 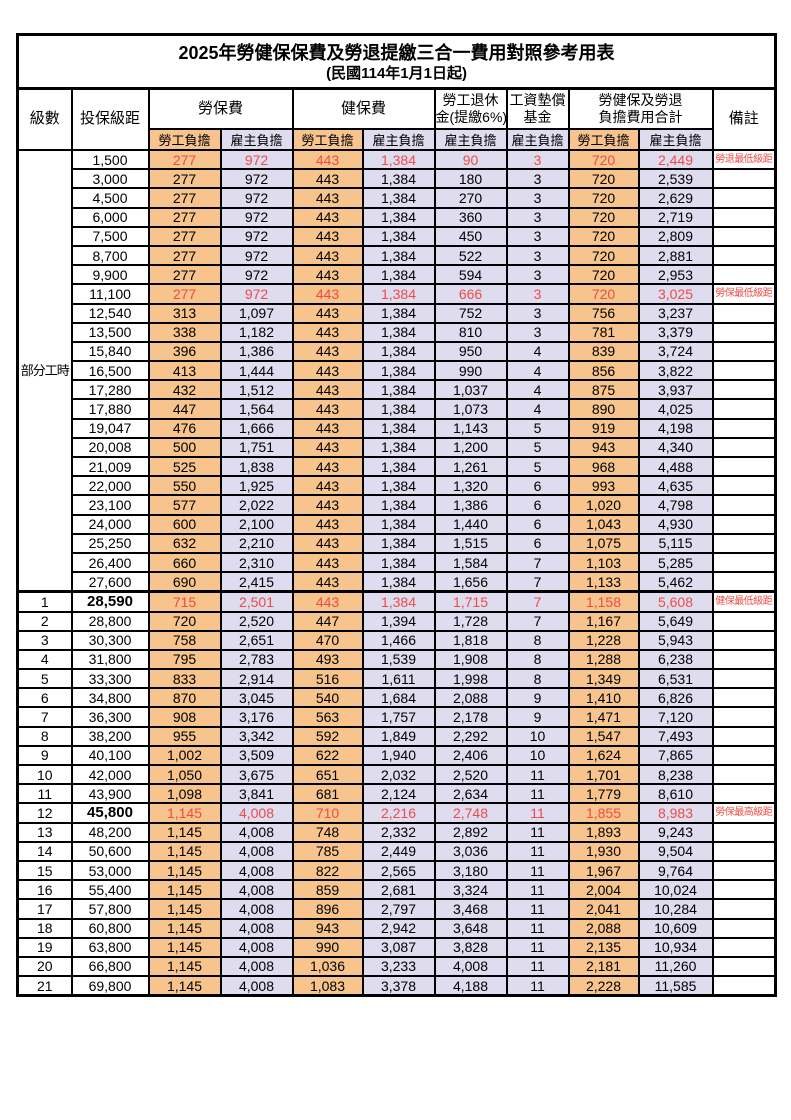 What do you see at coordinates (396, 61) in the screenshot?
I see `title-row: 2025年勞健保保費及勞退提繳三合一費用對照參考用表 (民國114年1月1日起)` at bounding box center [396, 61].